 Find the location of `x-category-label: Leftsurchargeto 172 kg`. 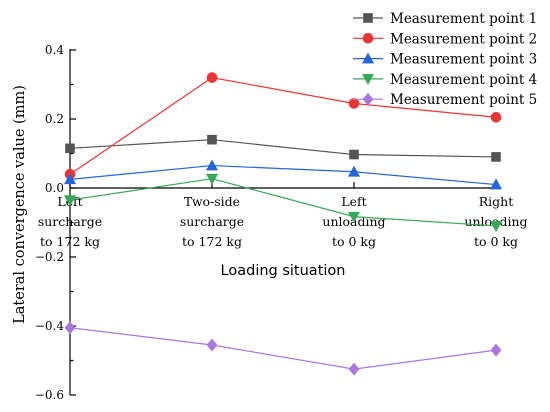

x-category-label: Leftsurchargeto 172 kg is located at coordinates (70, 221).